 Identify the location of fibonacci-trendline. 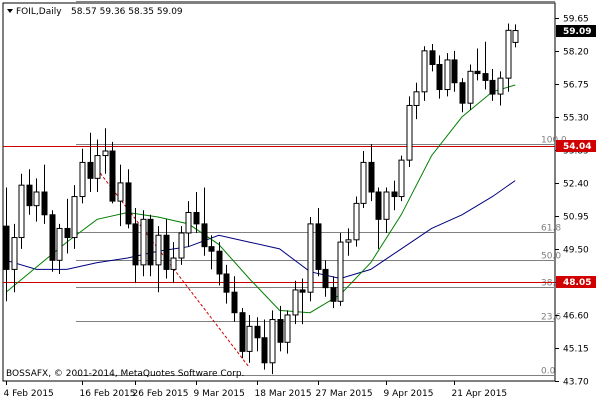
(173, 268).